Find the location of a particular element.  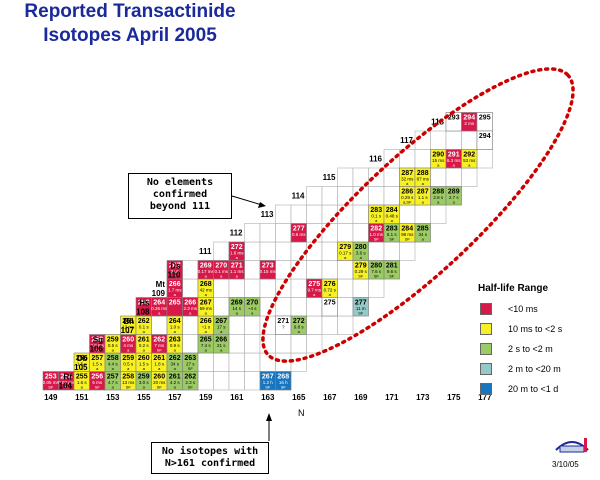

n-tick-label: 155 is located at coordinates (144, 397).